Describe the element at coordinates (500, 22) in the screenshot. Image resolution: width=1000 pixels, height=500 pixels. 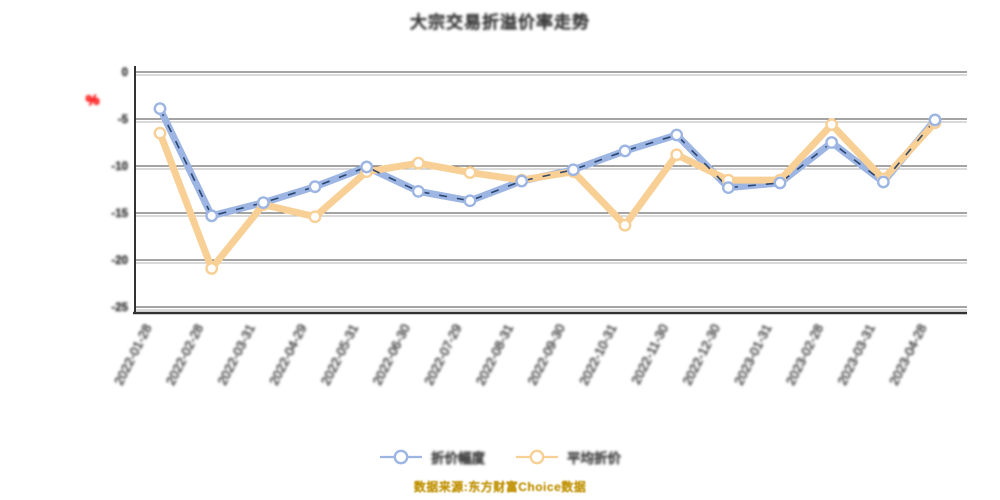
I see `chart-title: 大宗交易折溢价率走势` at that location.